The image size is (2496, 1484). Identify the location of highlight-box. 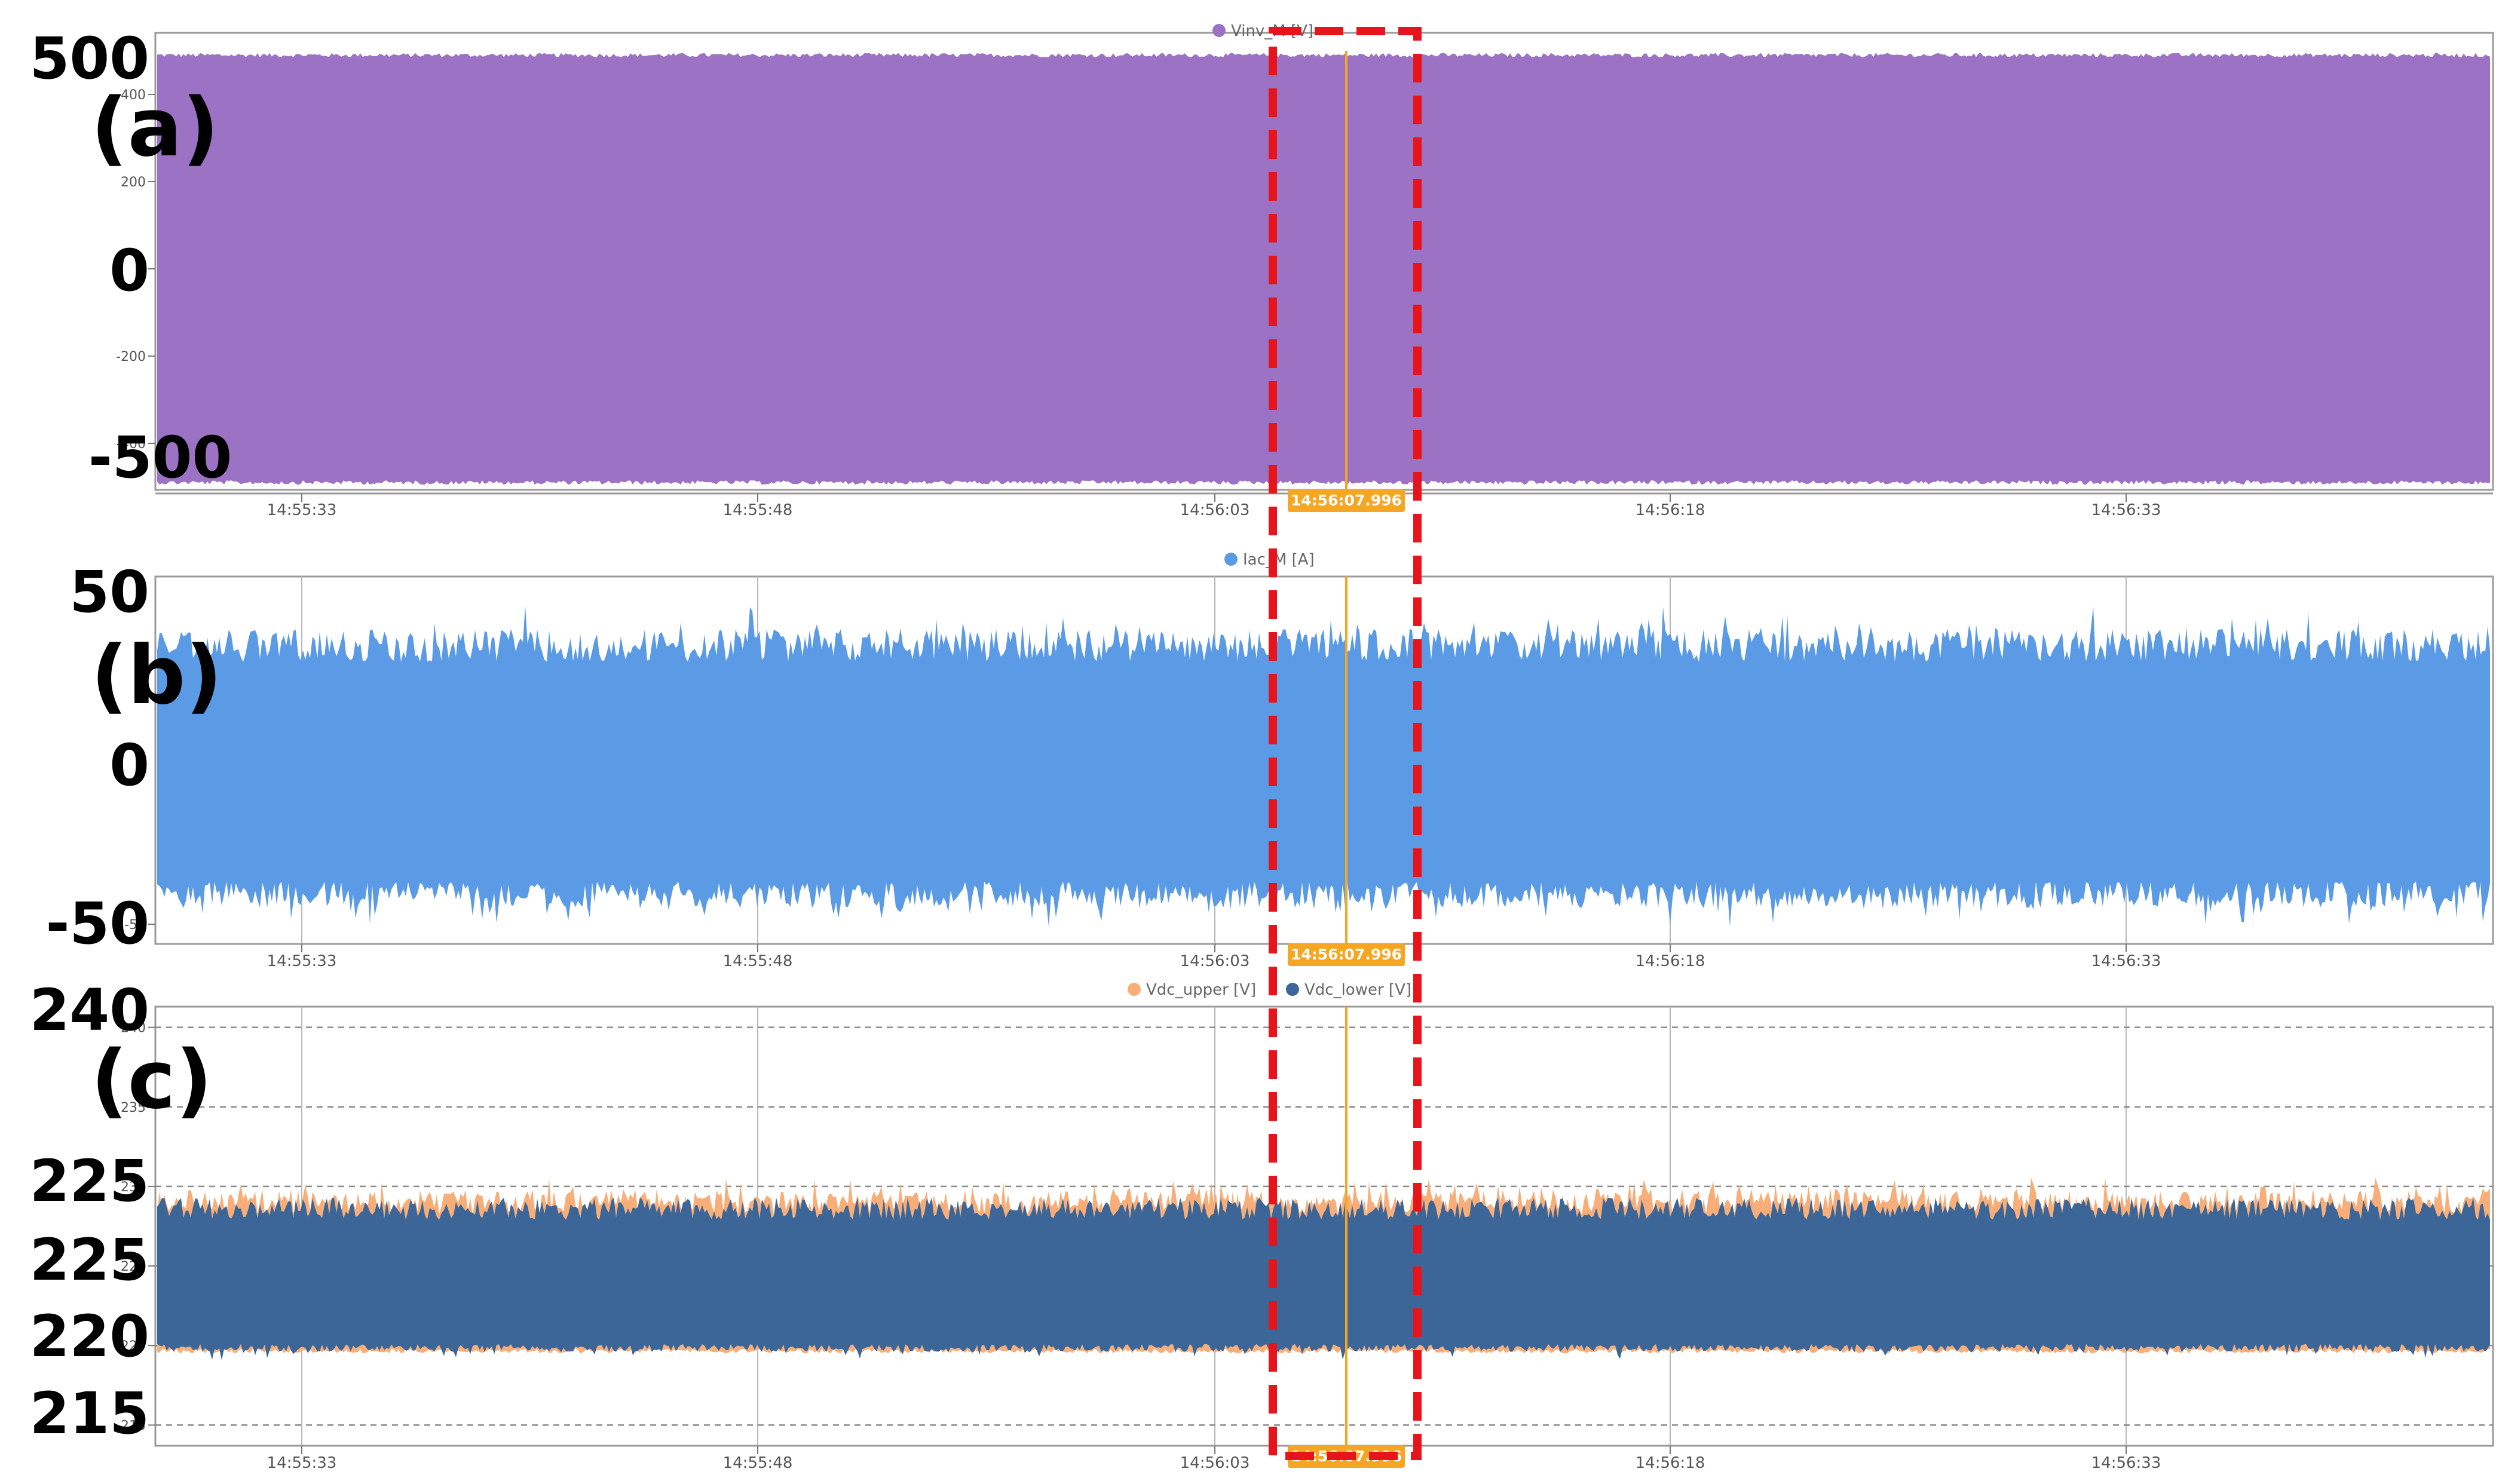
(1345, 743).